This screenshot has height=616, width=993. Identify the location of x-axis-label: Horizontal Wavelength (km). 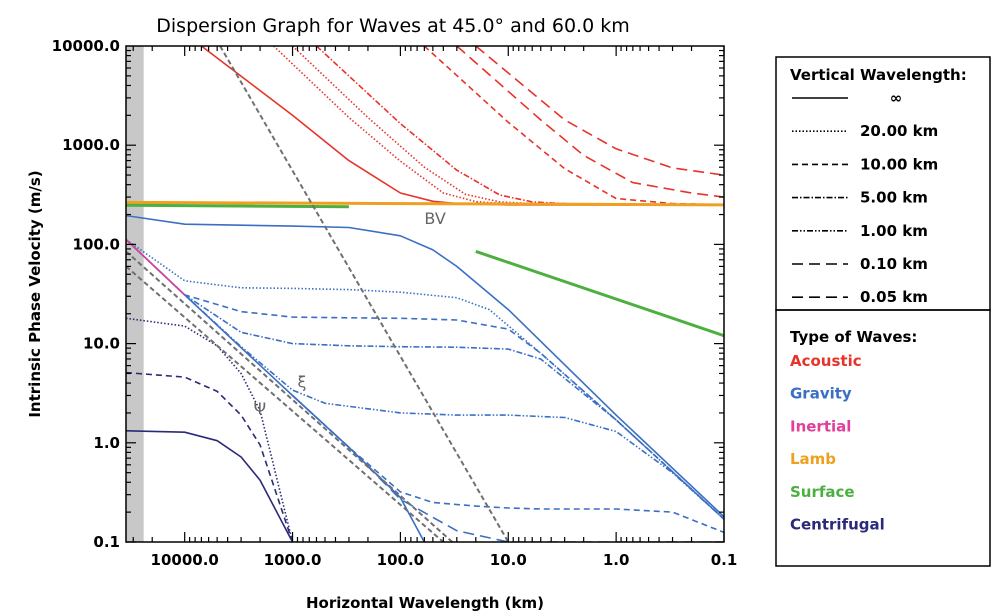
(425, 603).